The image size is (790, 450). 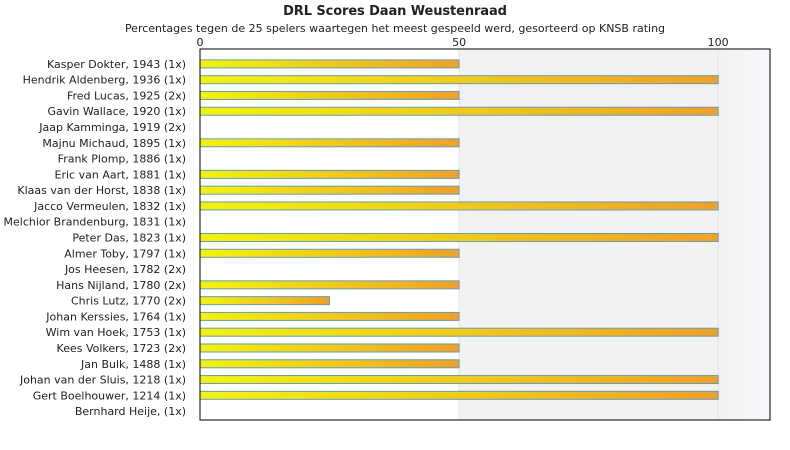 What do you see at coordinates (120, 174) in the screenshot?
I see `category-label: Eric van Aart, 1881 (1x)` at bounding box center [120, 174].